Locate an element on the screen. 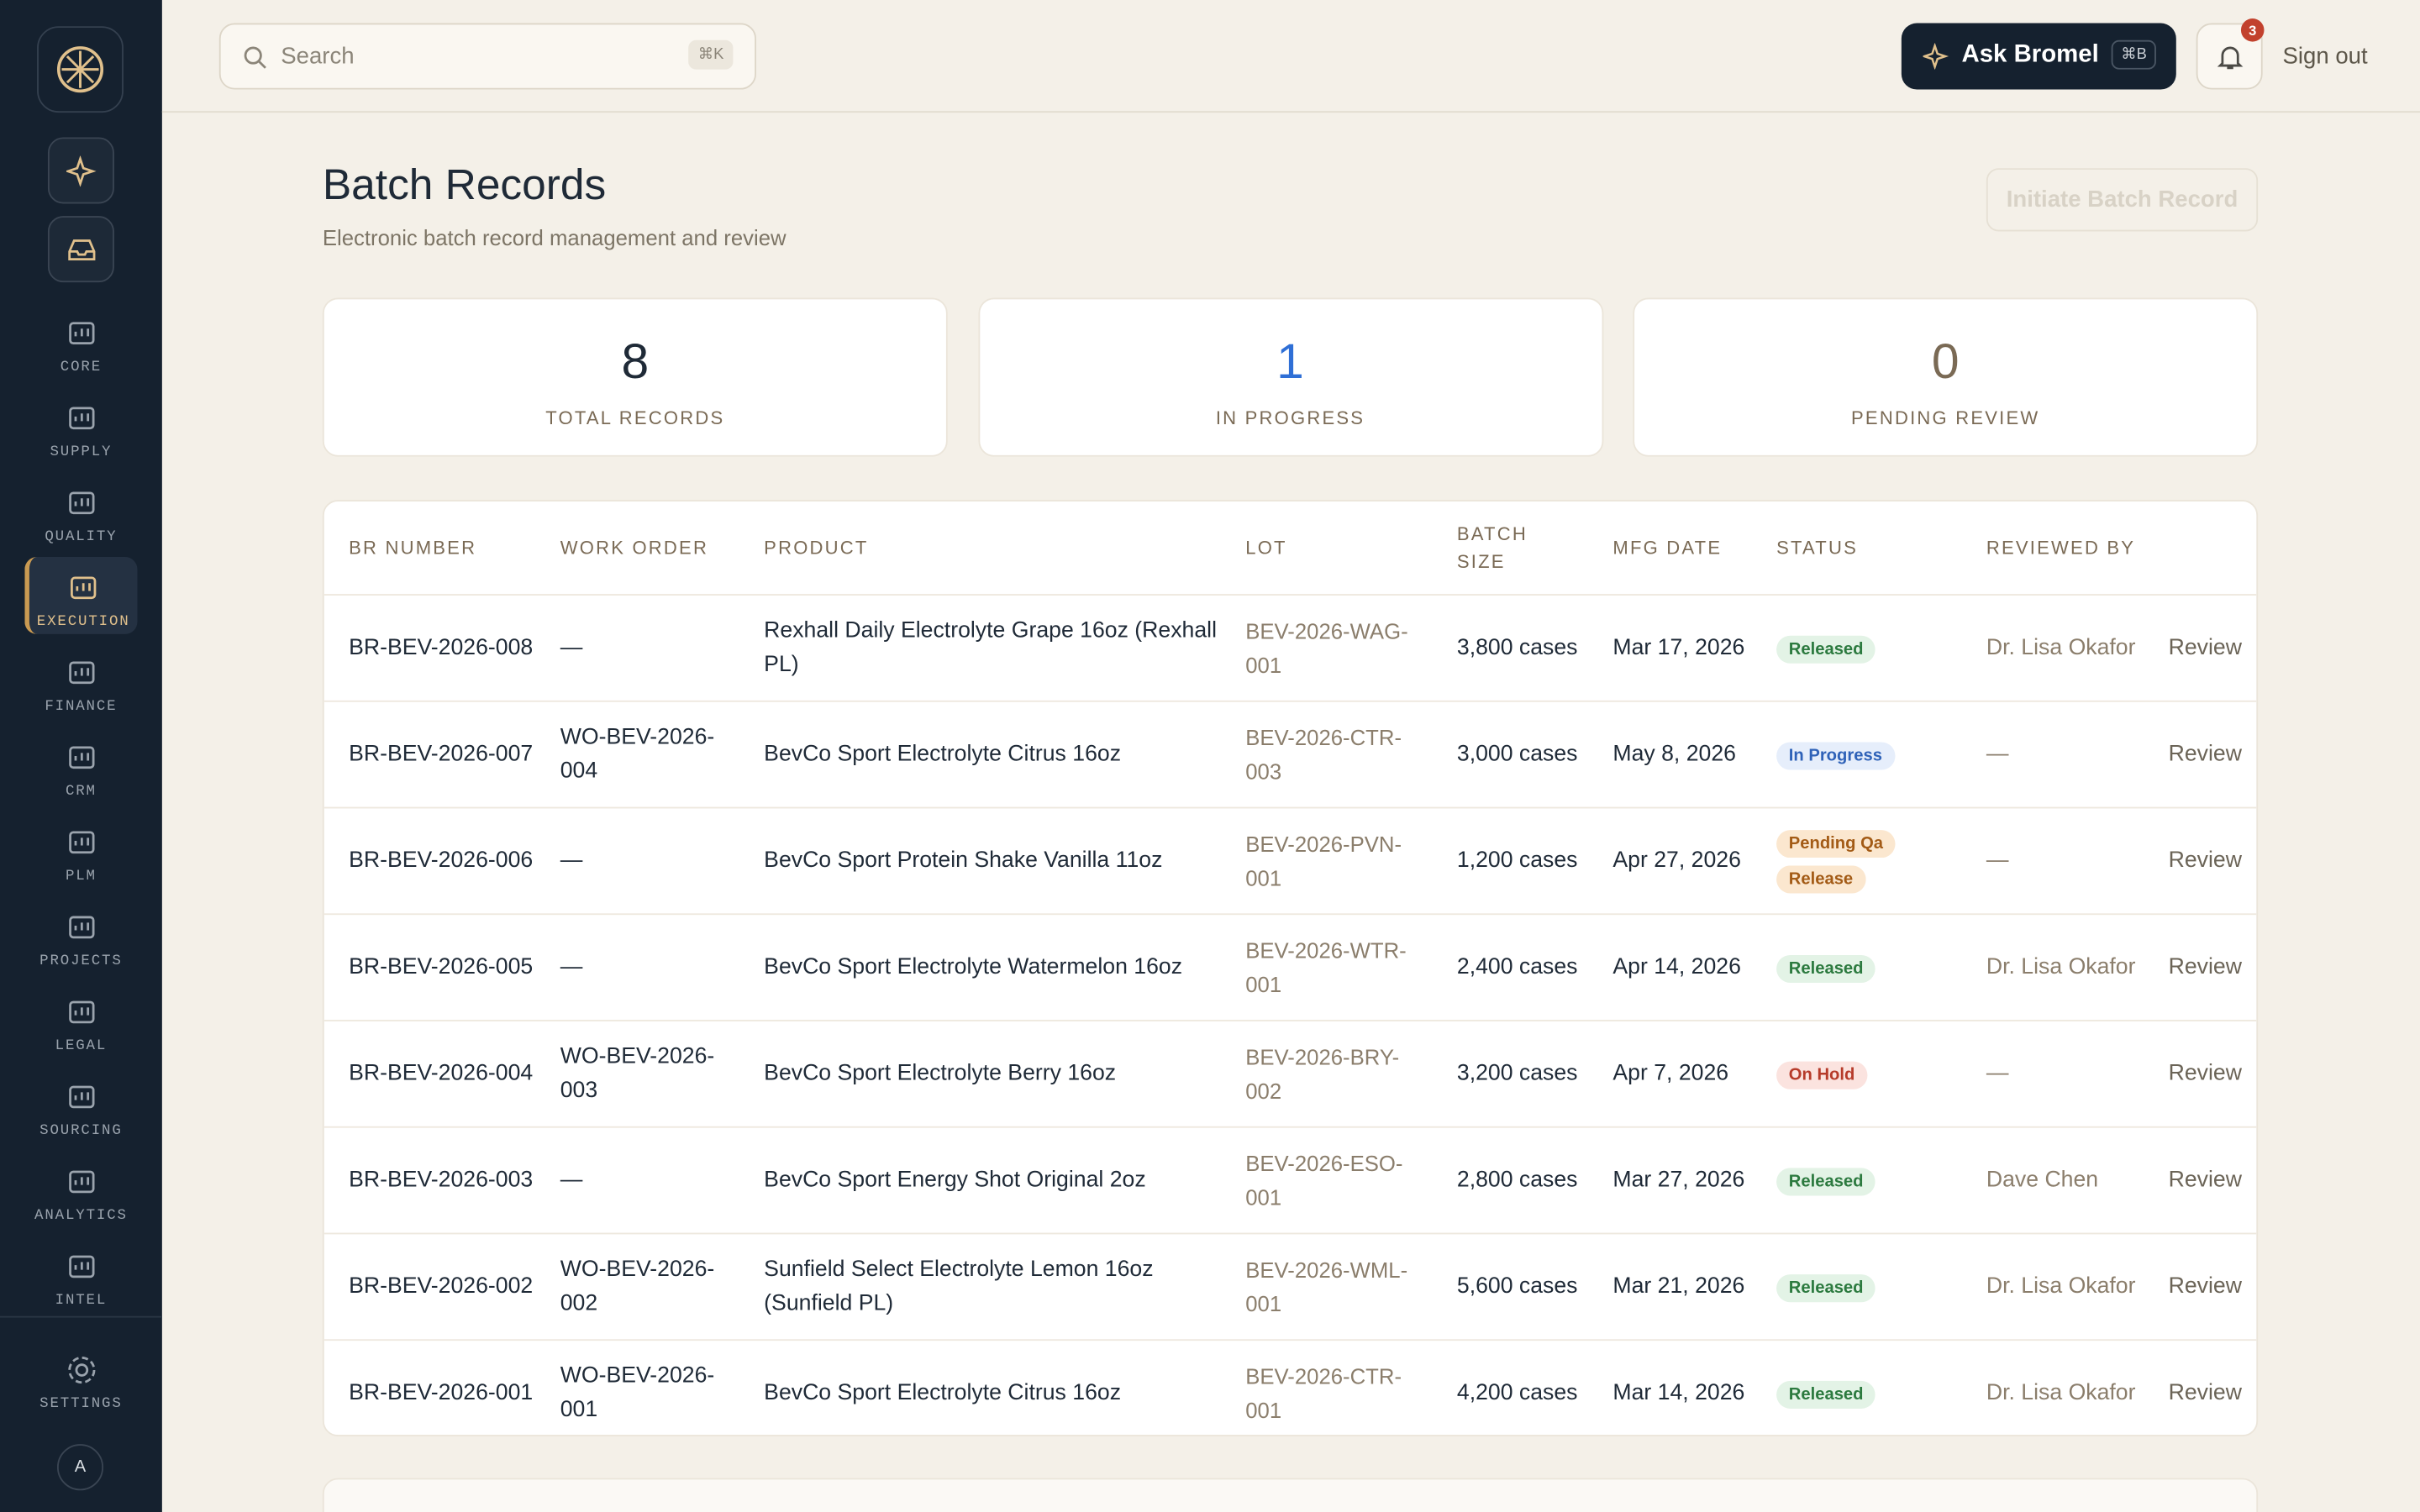 The image size is (2420, 1512). nav-label: QUALITY is located at coordinates (81, 536).